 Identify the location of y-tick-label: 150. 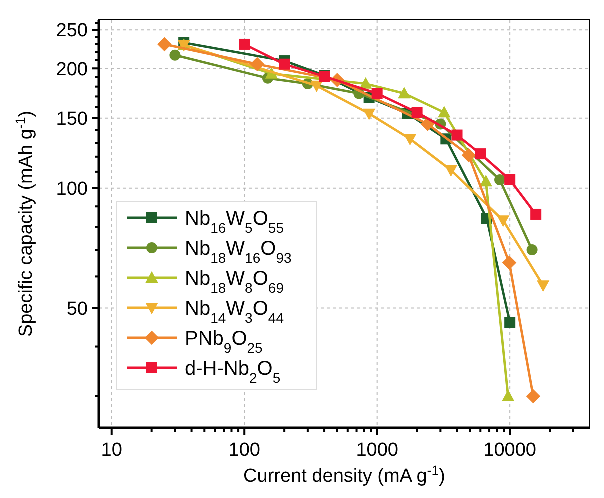
(72, 119).